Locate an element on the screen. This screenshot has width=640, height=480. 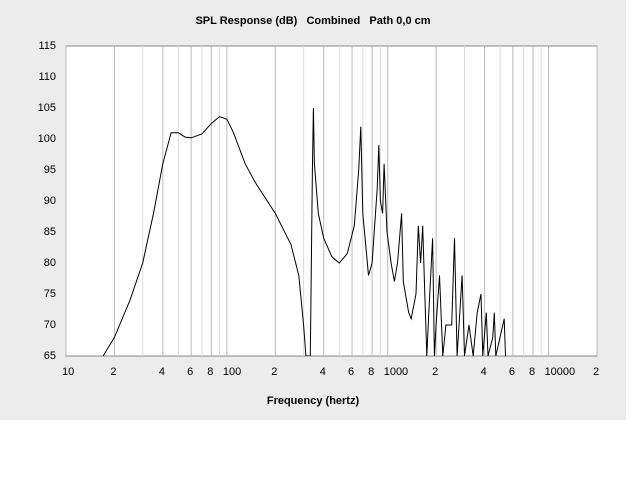
y-tick-label: 115 is located at coordinates (47, 46).